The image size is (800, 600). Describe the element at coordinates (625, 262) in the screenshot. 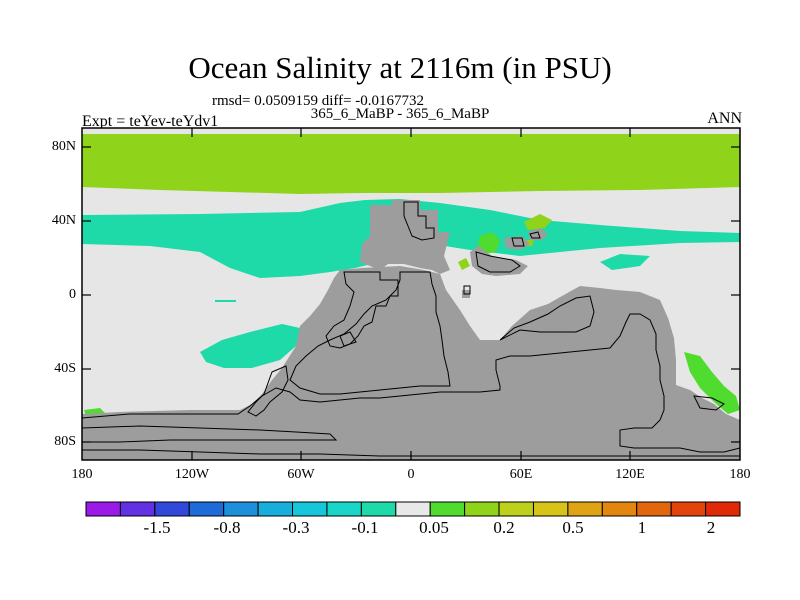

I see `pacific-teal-patch` at that location.